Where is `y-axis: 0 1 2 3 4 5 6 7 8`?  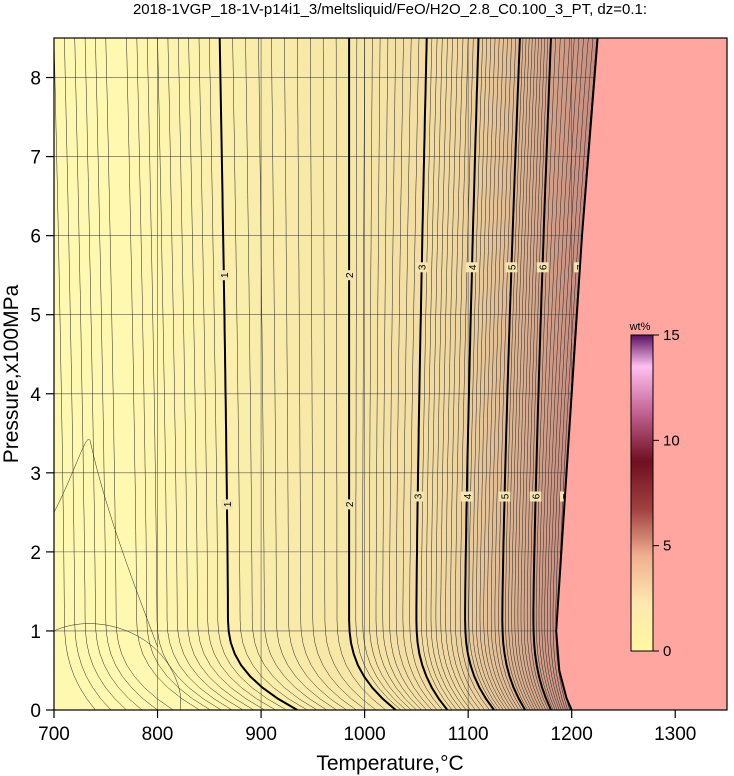 y-axis: 0 1 2 3 4 5 6 7 8 is located at coordinates (42, 395).